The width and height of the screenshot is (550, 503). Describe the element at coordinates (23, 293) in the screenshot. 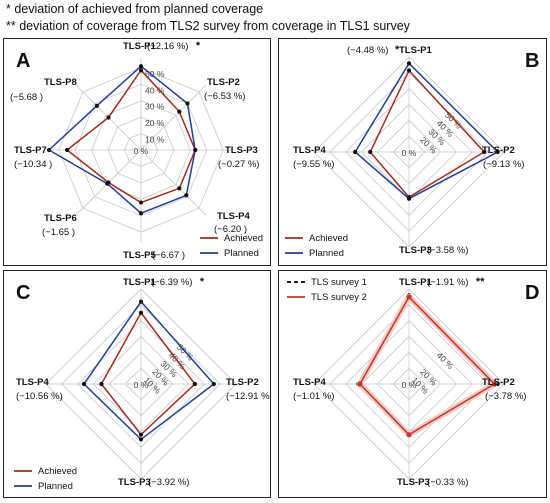

I see `panel-letter-c: C` at that location.